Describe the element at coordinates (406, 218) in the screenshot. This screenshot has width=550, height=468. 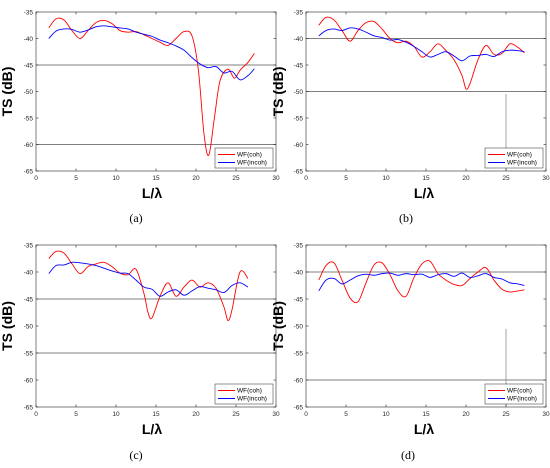
I see `panel-caption: (b)` at that location.